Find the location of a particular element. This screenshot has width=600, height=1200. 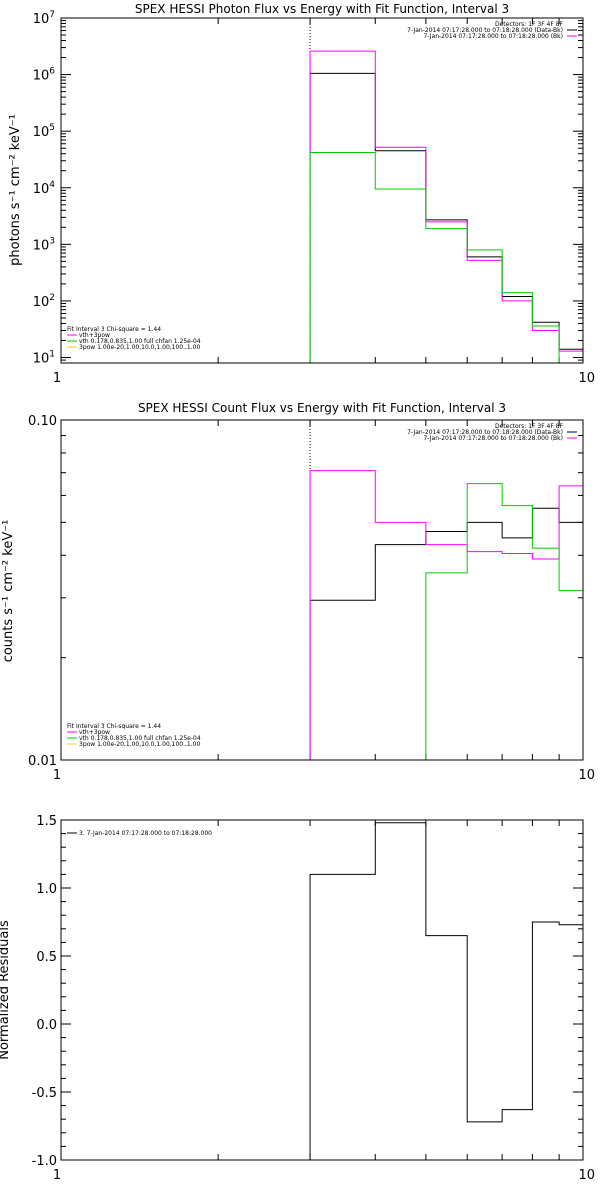

y-tick-exponent: 5 is located at coordinates (52, 128).